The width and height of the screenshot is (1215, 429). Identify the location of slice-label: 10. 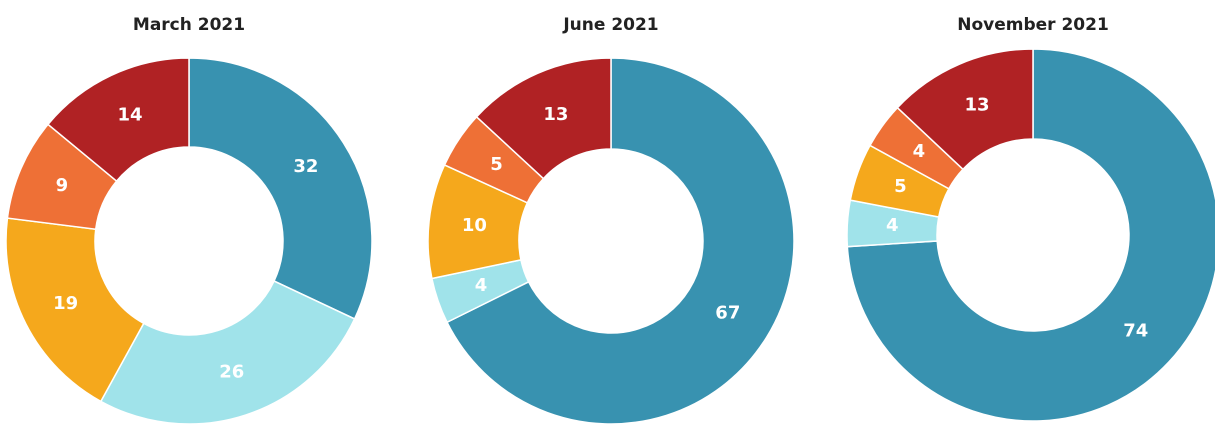
(474, 225).